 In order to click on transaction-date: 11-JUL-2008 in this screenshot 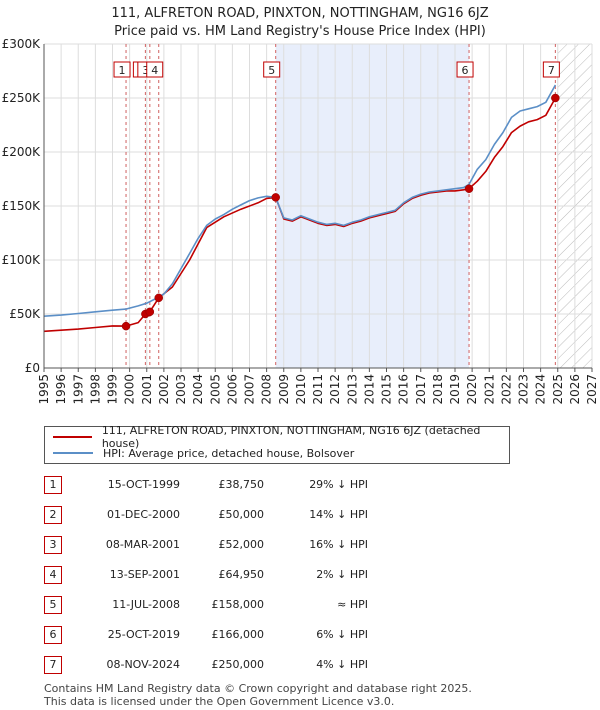, I will do `click(146, 604)`.